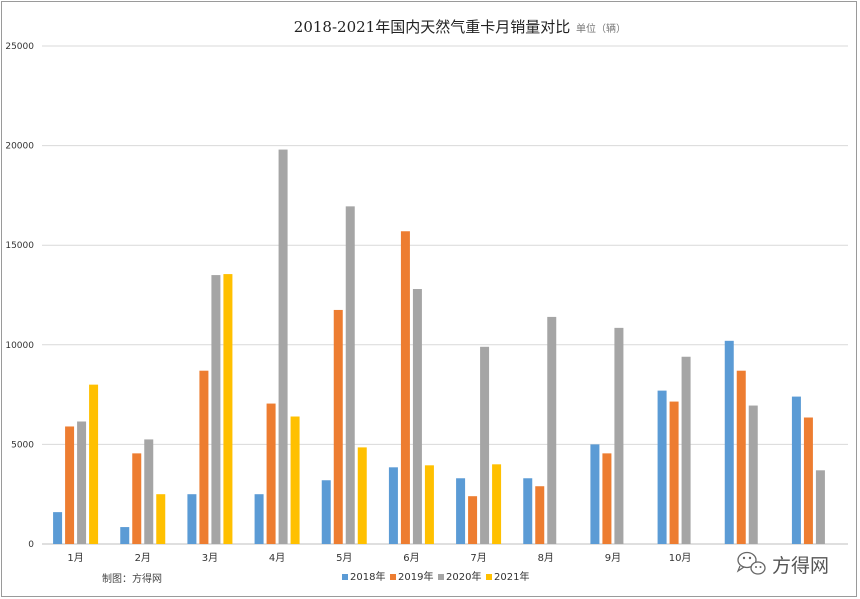 This screenshot has height=599, width=860. I want to click on x-tick-label: 9月, so click(613, 558).